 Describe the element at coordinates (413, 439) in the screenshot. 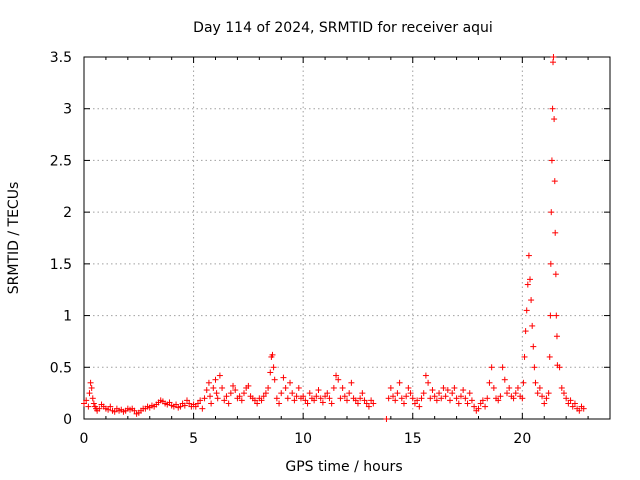

I see `x-tick-label: 15` at that location.